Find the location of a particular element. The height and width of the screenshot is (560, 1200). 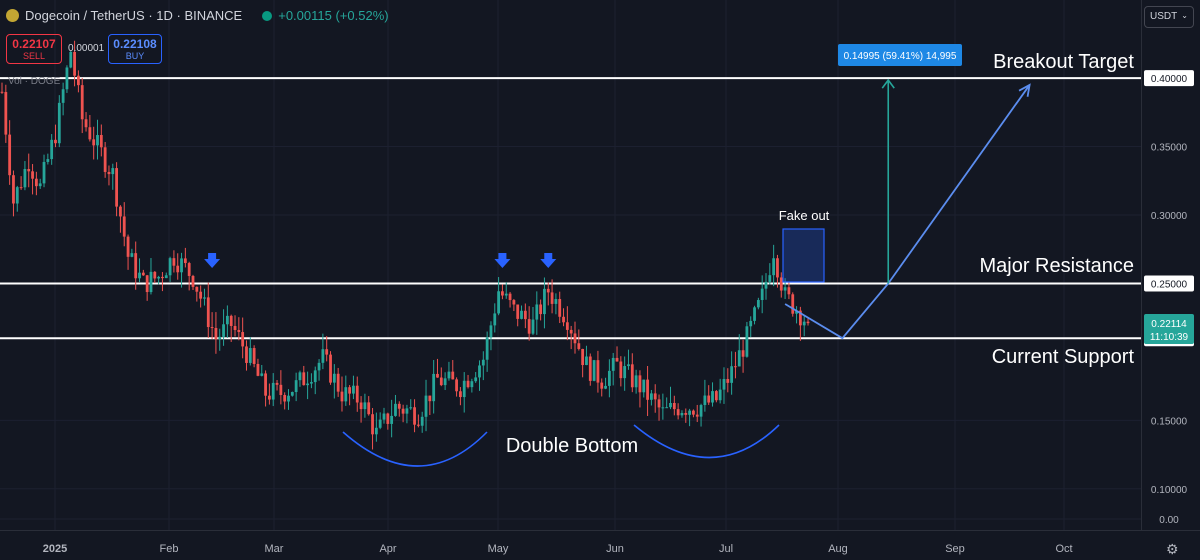

sell-button: 0.22107 SELL is located at coordinates (34, 49).